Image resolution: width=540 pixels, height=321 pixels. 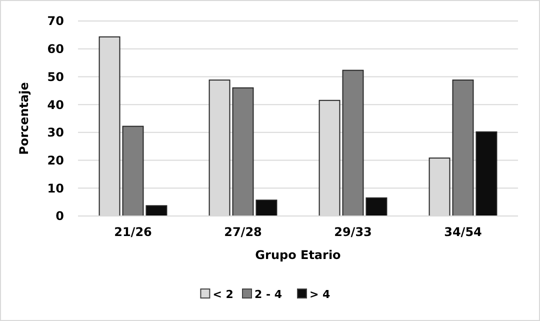 I want to click on x-tick-label: 34/54, so click(x=463, y=232).